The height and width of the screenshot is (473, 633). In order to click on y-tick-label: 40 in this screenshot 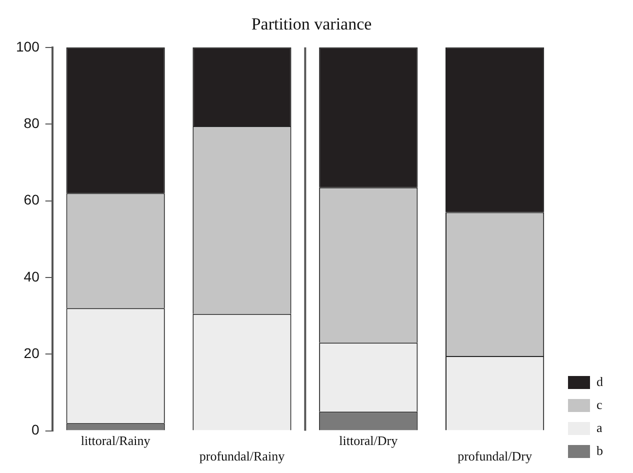, I will do `click(32, 276)`.